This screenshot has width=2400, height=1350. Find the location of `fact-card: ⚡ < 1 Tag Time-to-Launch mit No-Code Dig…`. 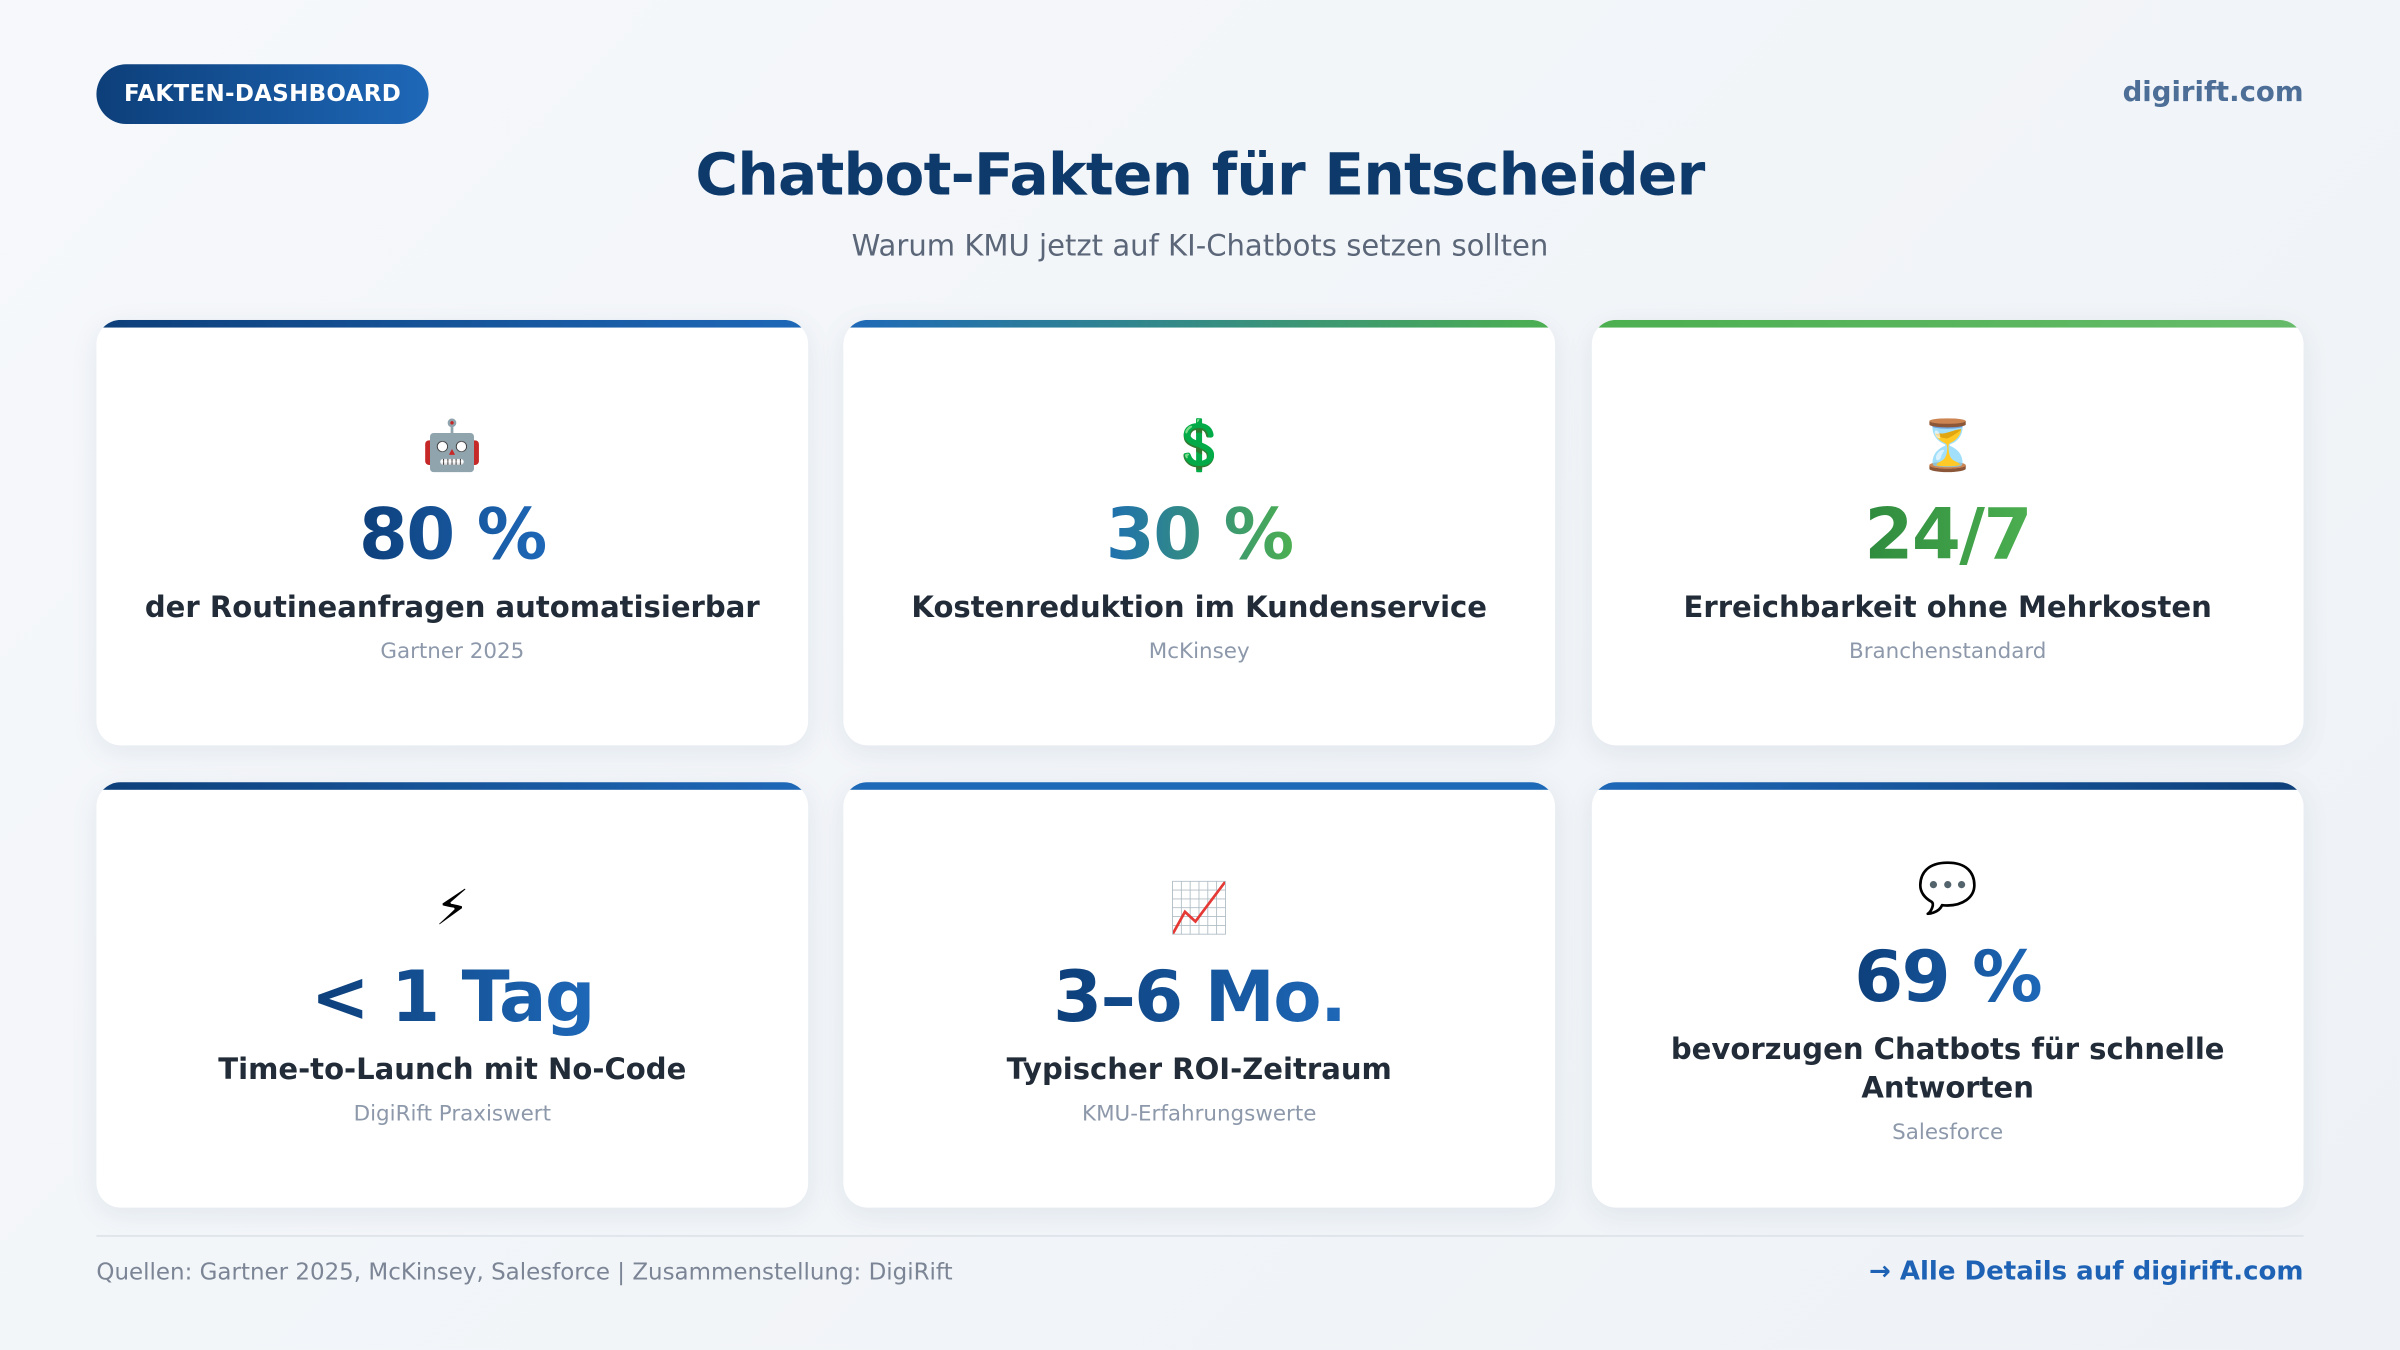

fact-card: ⚡ < 1 Tag Time-to-Launch mit No-Code Dig… is located at coordinates (452, 995).